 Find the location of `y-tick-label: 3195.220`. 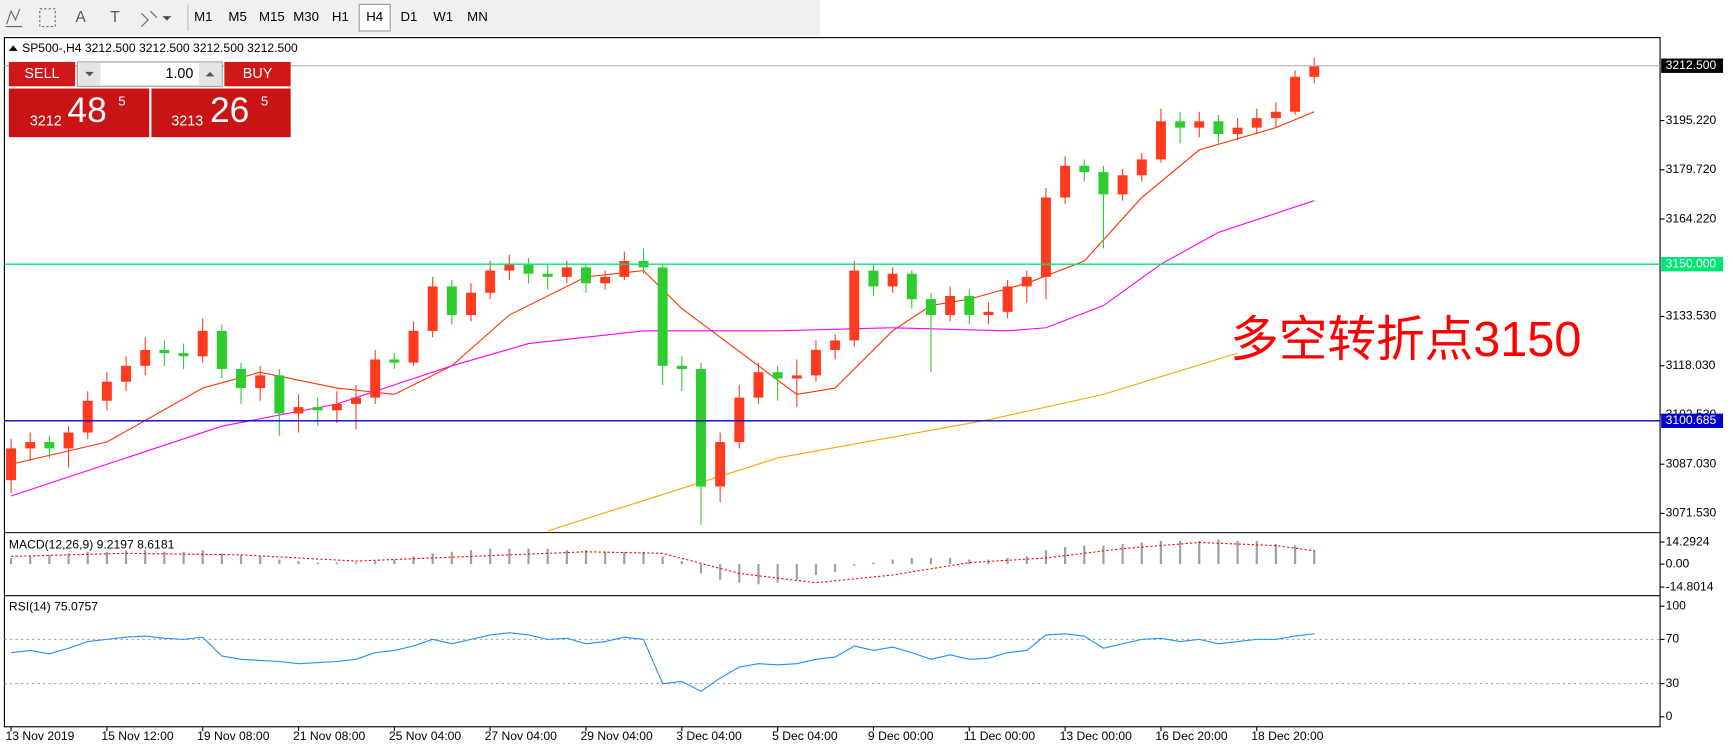

y-tick-label: 3195.220 is located at coordinates (1691, 120).